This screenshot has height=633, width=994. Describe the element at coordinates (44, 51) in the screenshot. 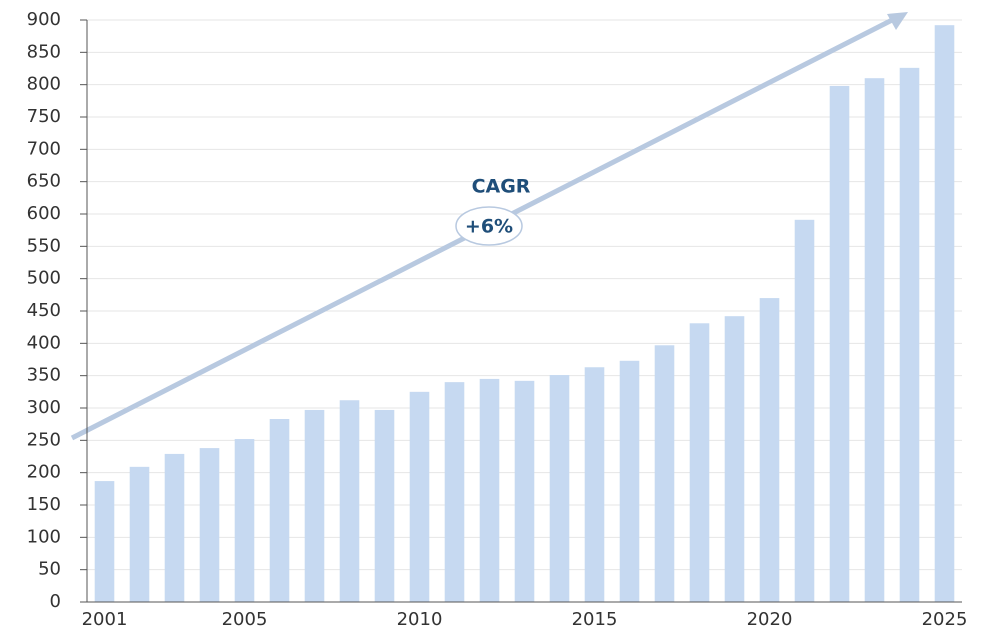

I see `y-tick-label: 850` at that location.